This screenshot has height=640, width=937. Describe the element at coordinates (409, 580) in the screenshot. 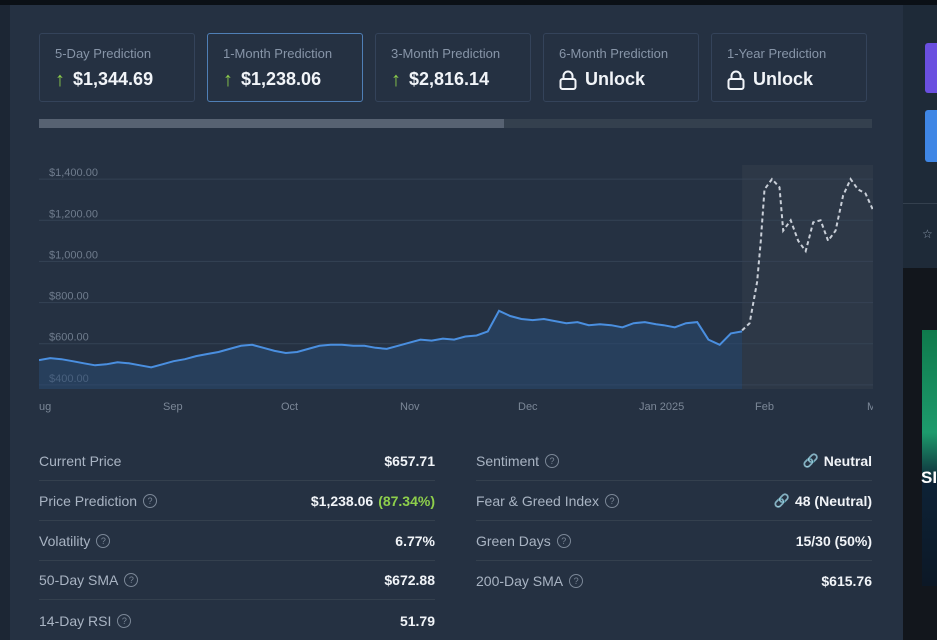

I see `stat-value: $672.88` at that location.